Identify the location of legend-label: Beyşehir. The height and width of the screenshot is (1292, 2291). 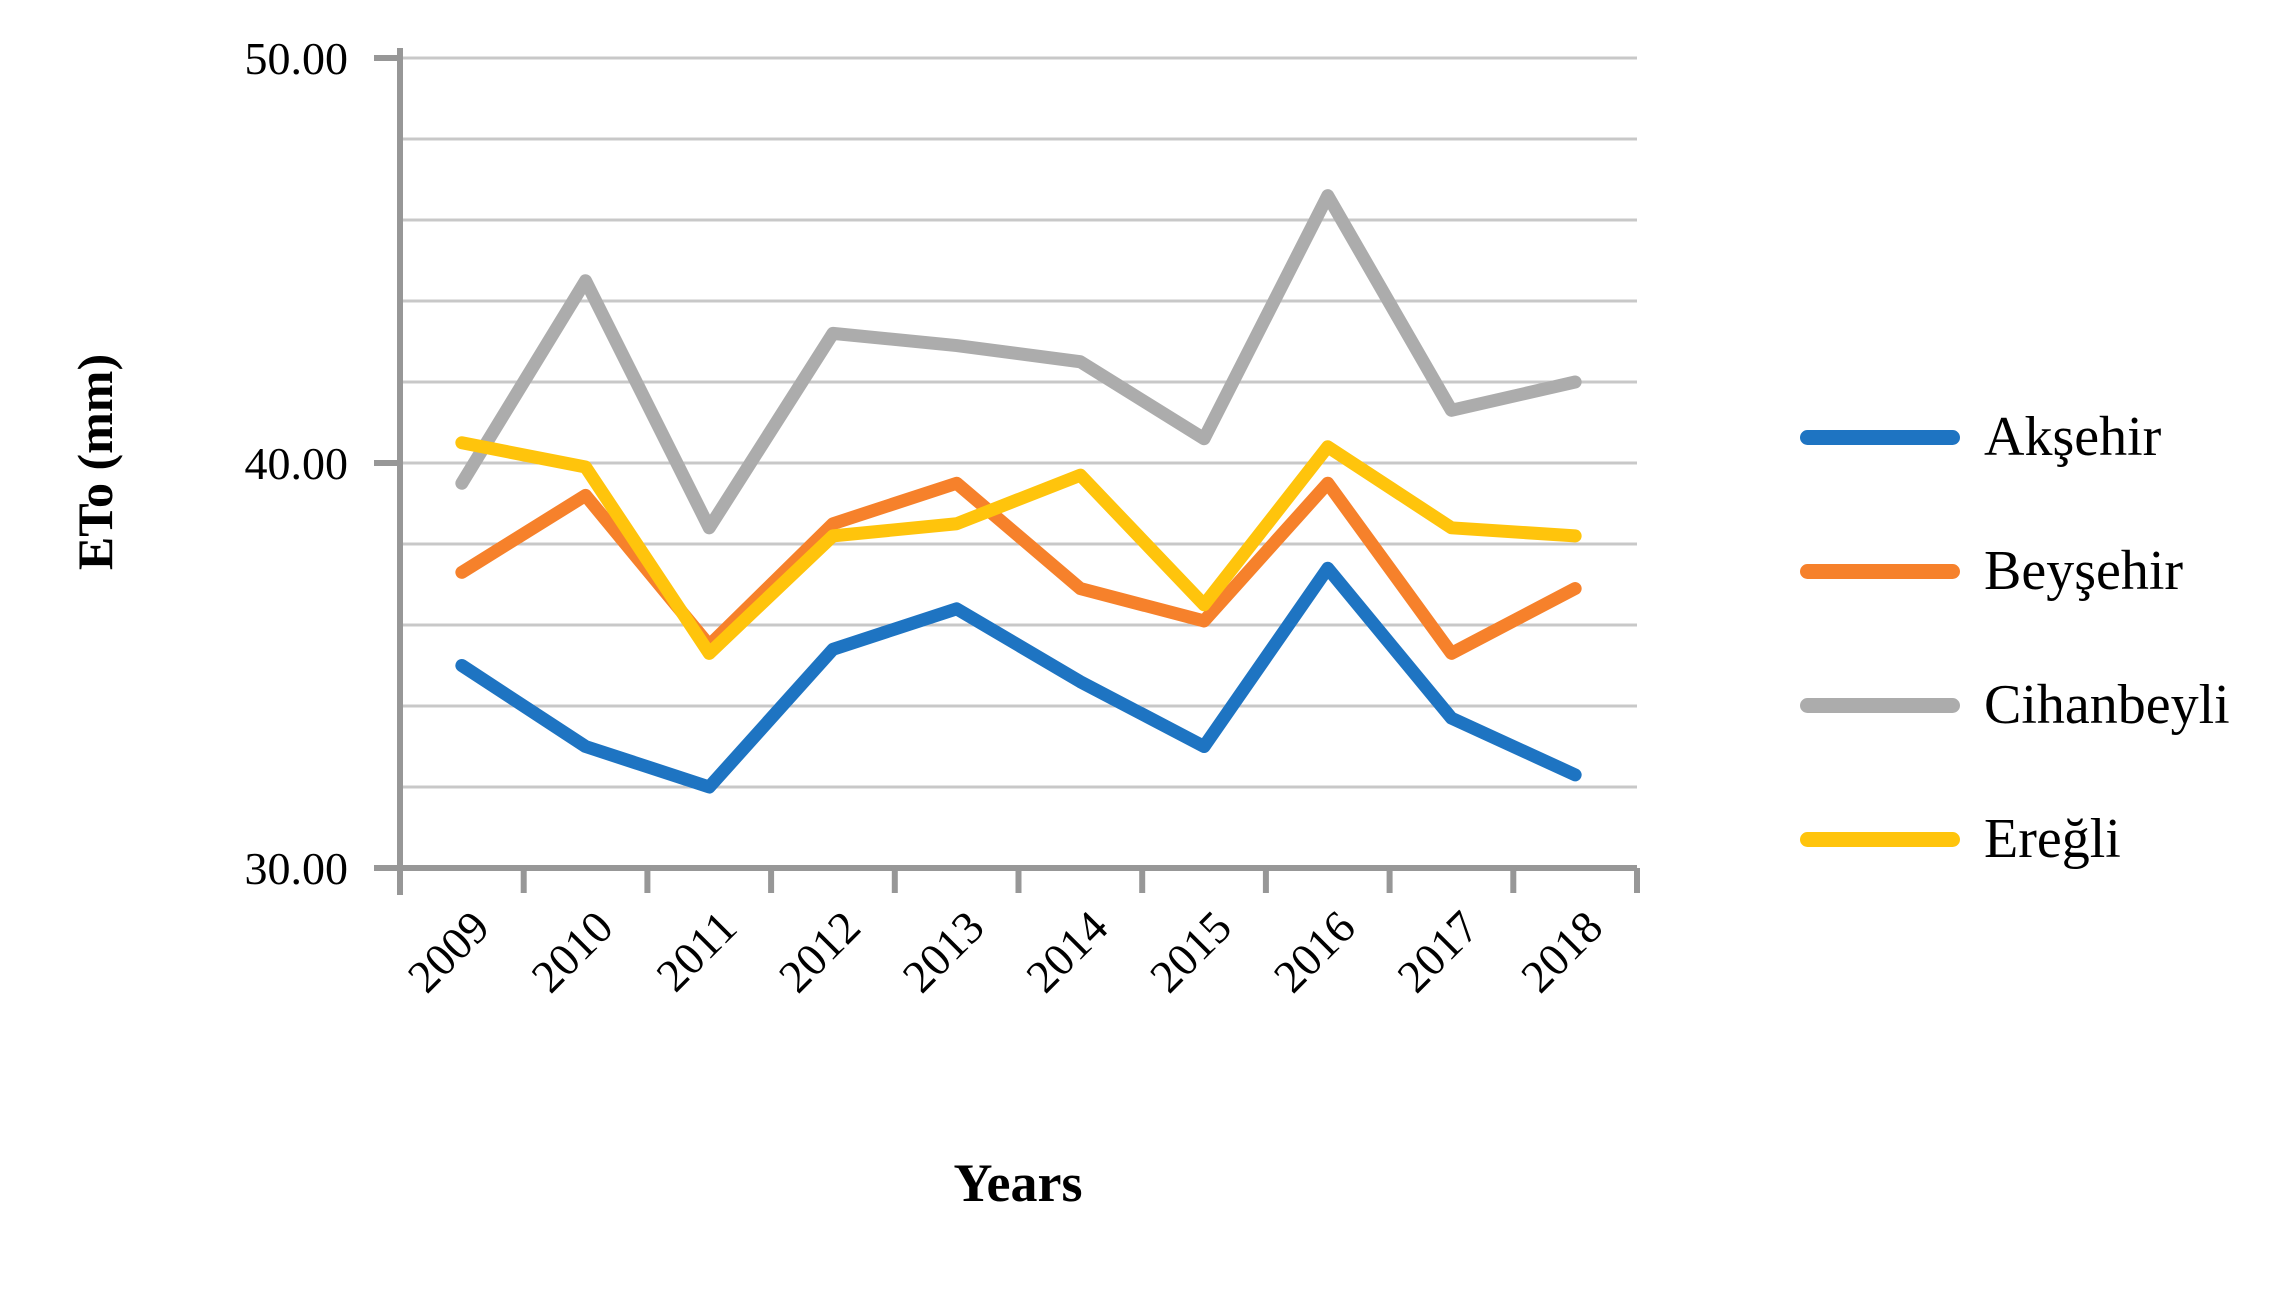
(2084, 571).